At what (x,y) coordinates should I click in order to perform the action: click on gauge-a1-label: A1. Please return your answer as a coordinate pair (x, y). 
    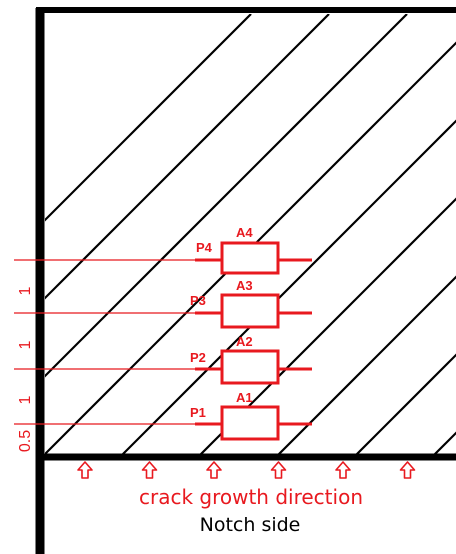
    Looking at the image, I should click on (244, 397).